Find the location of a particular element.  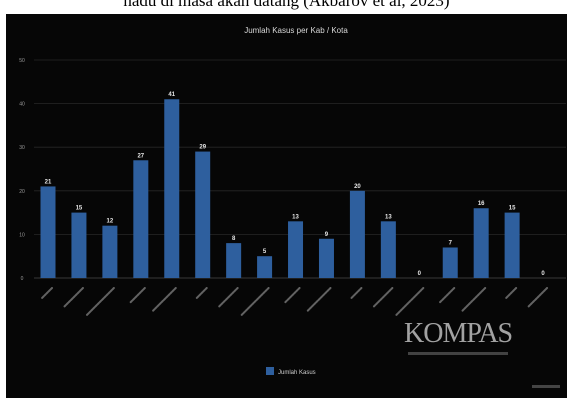

y-tick-label: 30 is located at coordinates (22, 148).